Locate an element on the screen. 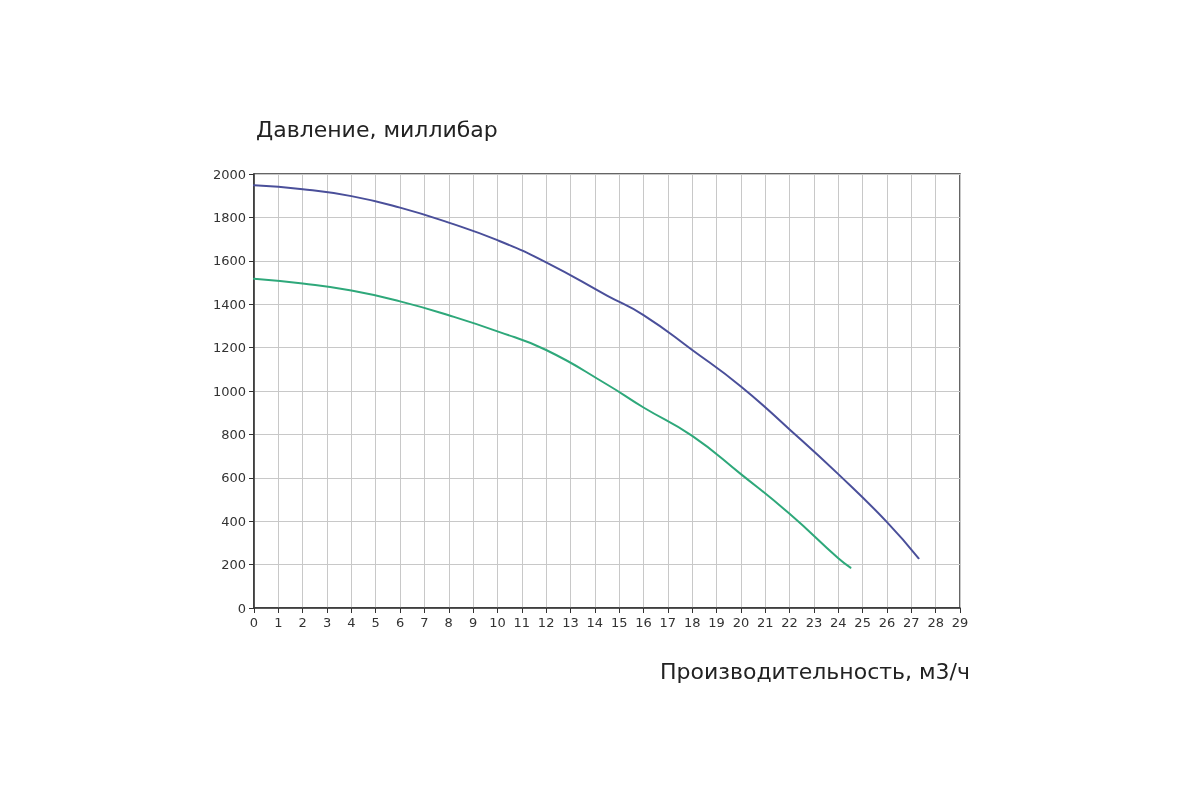 The image size is (1200, 800). x-tick-label: 12 is located at coordinates (546, 622).